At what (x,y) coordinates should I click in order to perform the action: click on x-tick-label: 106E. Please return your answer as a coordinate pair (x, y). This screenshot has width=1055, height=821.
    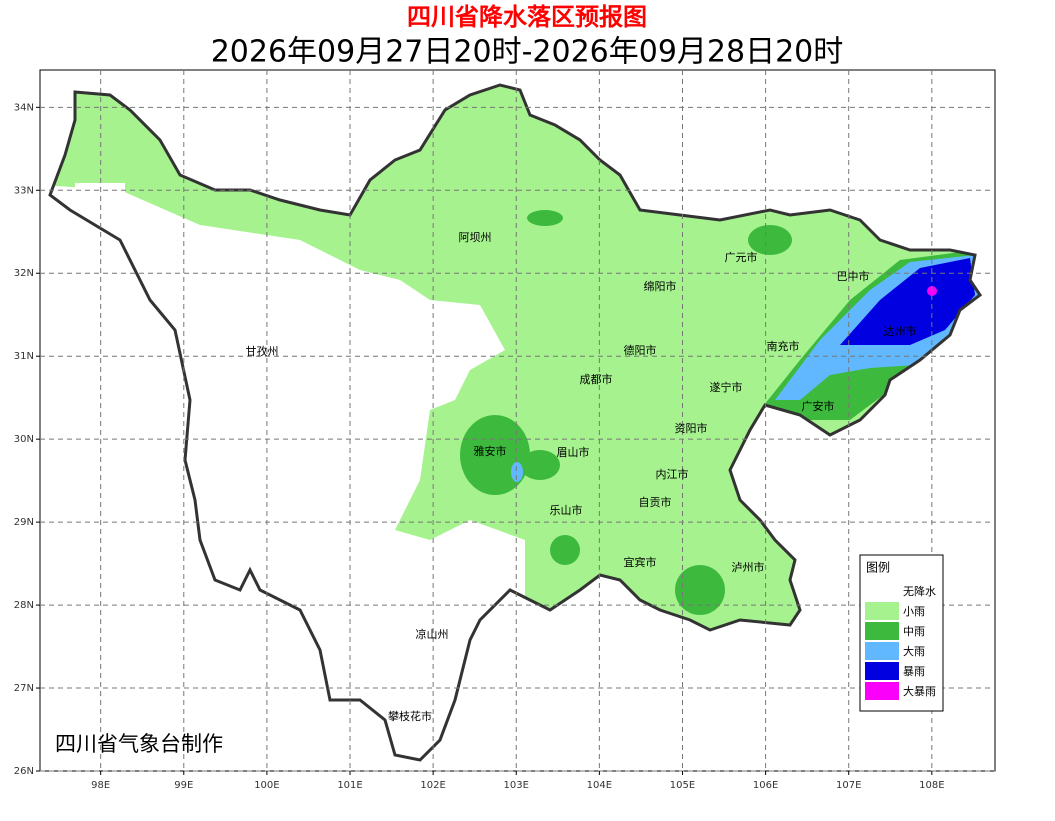
    Looking at the image, I should click on (765, 785).